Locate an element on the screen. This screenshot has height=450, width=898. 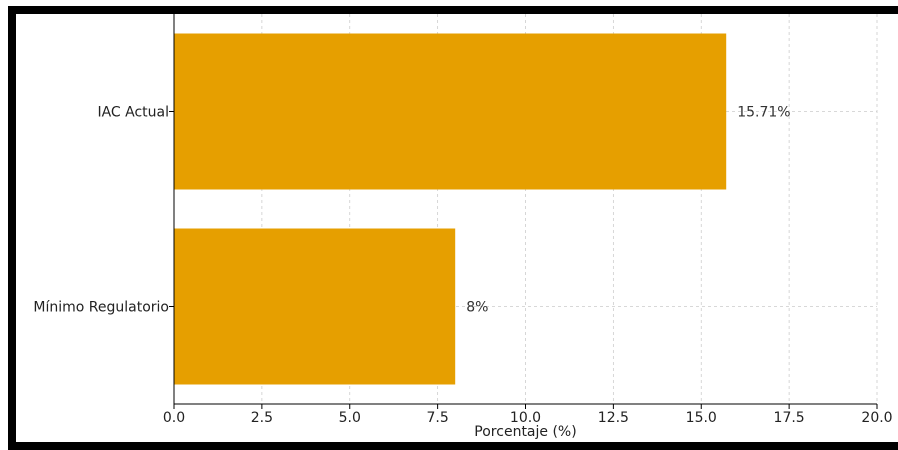
x-tick-label: 5.0 is located at coordinates (350, 418).